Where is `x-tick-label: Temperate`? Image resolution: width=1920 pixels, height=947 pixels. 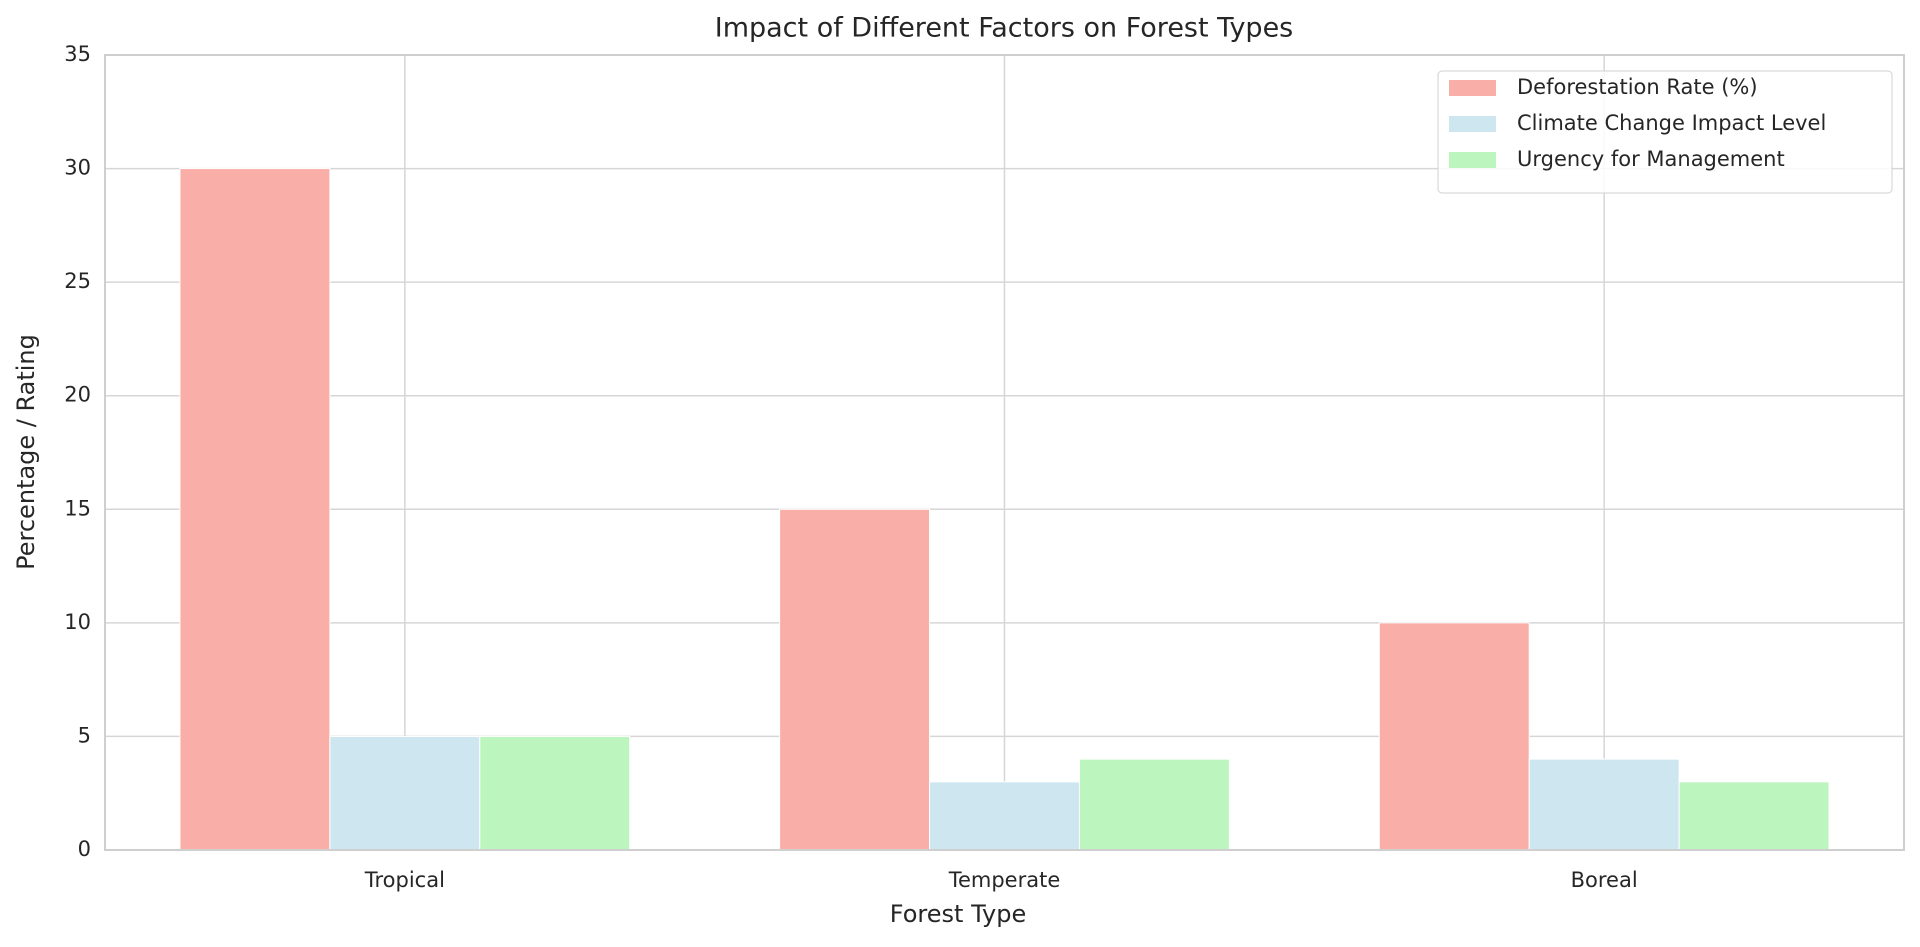 x-tick-label: Temperate is located at coordinates (1004, 880).